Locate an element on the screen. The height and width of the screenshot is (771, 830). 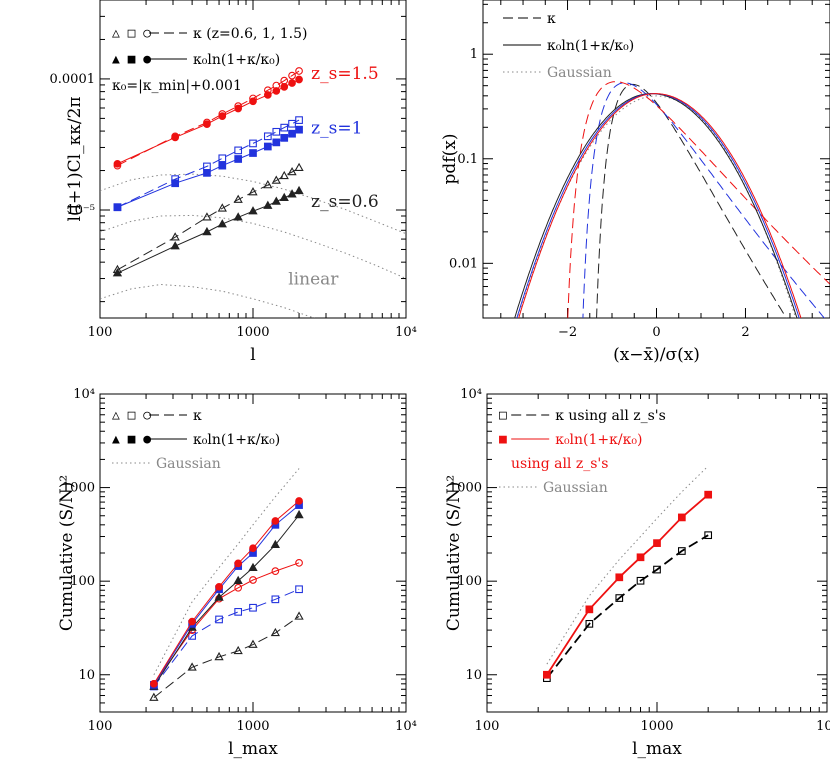
annotation: z_s=0.6 is located at coordinates (344, 202).